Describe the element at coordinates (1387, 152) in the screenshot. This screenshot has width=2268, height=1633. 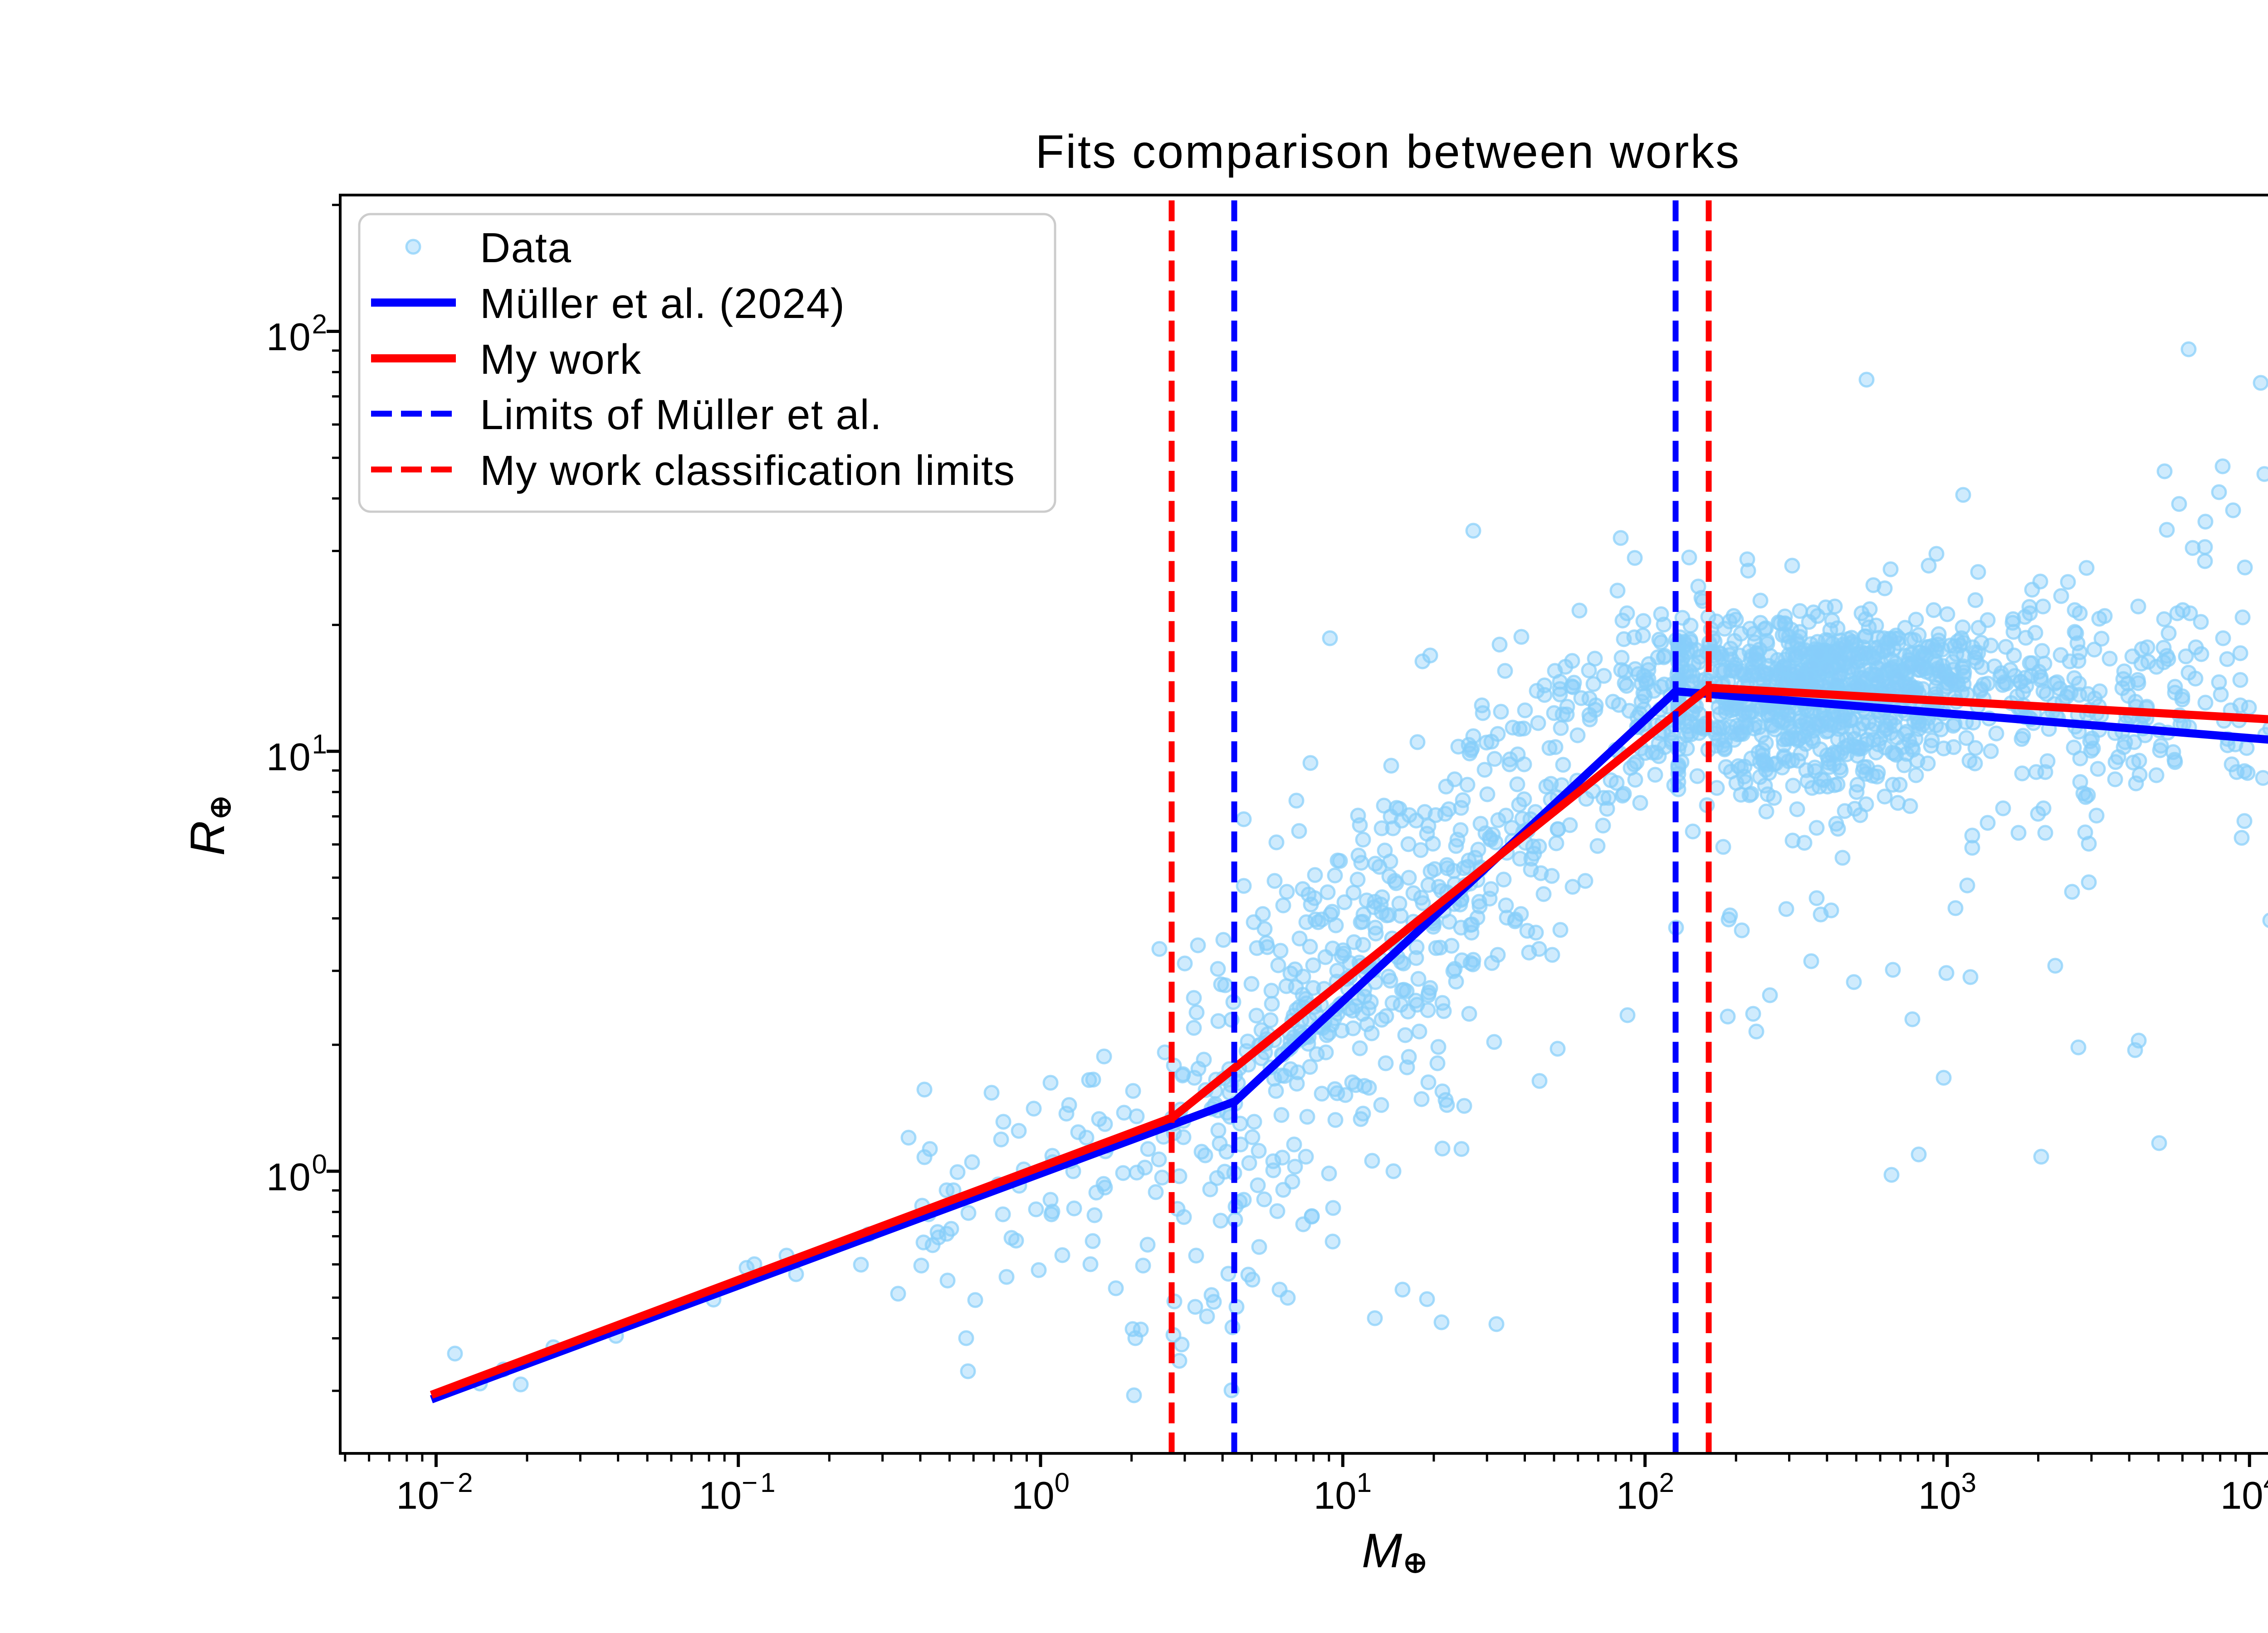
I see `svg-text: Fits comparison between works` at that location.